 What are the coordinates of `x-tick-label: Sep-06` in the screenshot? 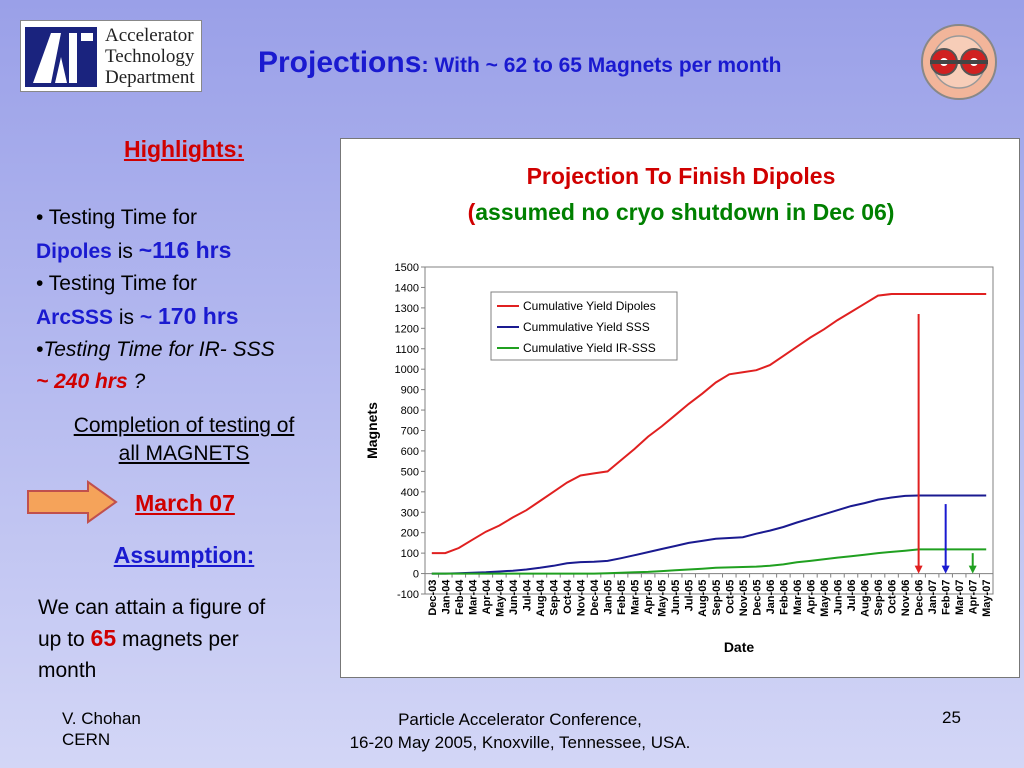 It's located at (879, 598).